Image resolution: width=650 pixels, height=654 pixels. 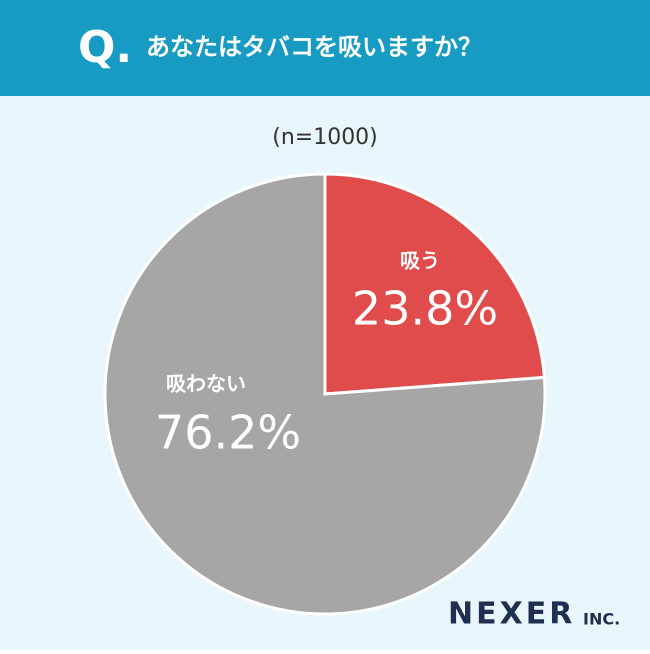 What do you see at coordinates (511, 614) in the screenshot?
I see `brand-name: NEXER` at bounding box center [511, 614].